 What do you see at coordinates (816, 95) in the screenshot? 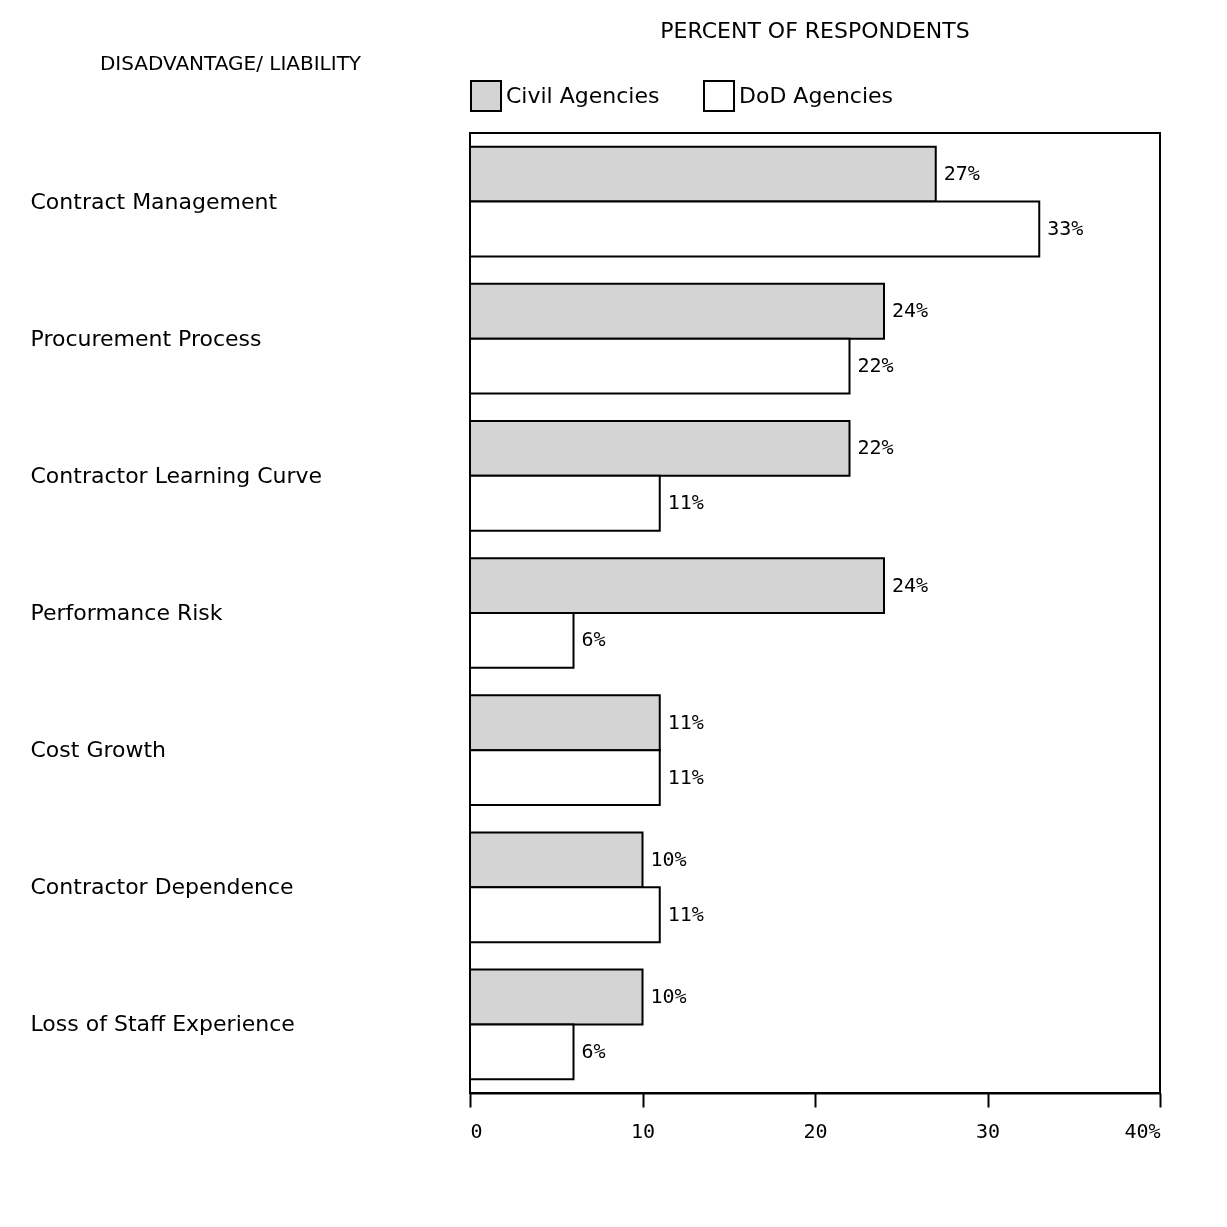
I see `legend-label: DoD Agencies` at bounding box center [816, 95].